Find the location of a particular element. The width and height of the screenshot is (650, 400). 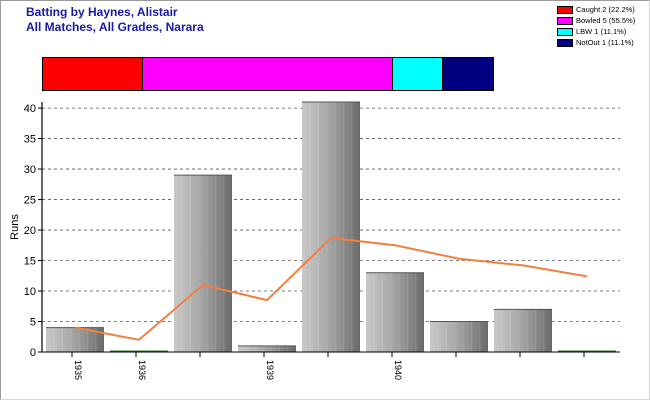

legend-label-notout: NotOut 1 (11.1%) is located at coordinates (605, 42).